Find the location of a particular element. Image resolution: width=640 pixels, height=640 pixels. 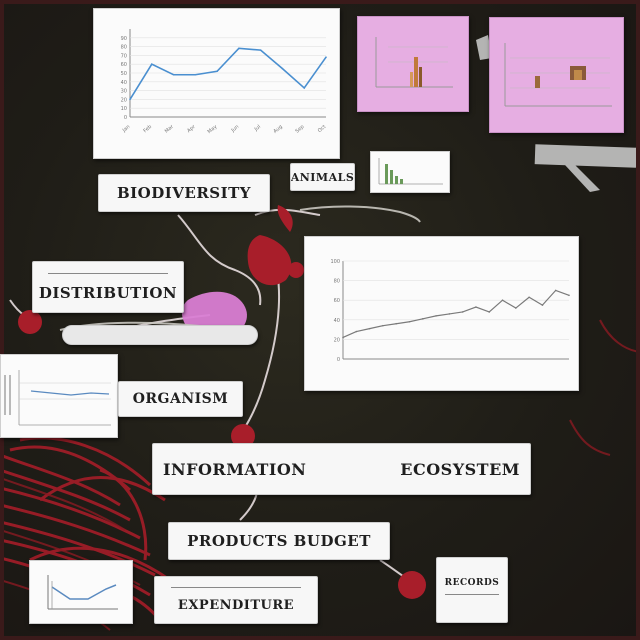

small-chart-card-left is located at coordinates (59, 396).